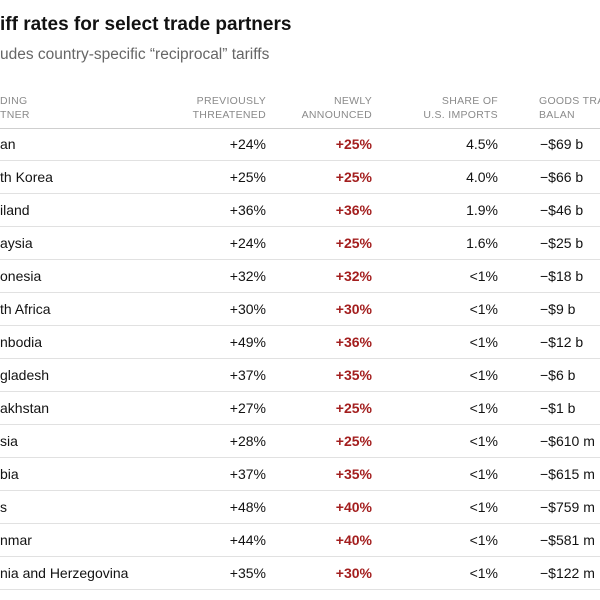 The image size is (600, 600). Describe the element at coordinates (567, 540) in the screenshot. I see `trade-balance: −$581 m` at that location.